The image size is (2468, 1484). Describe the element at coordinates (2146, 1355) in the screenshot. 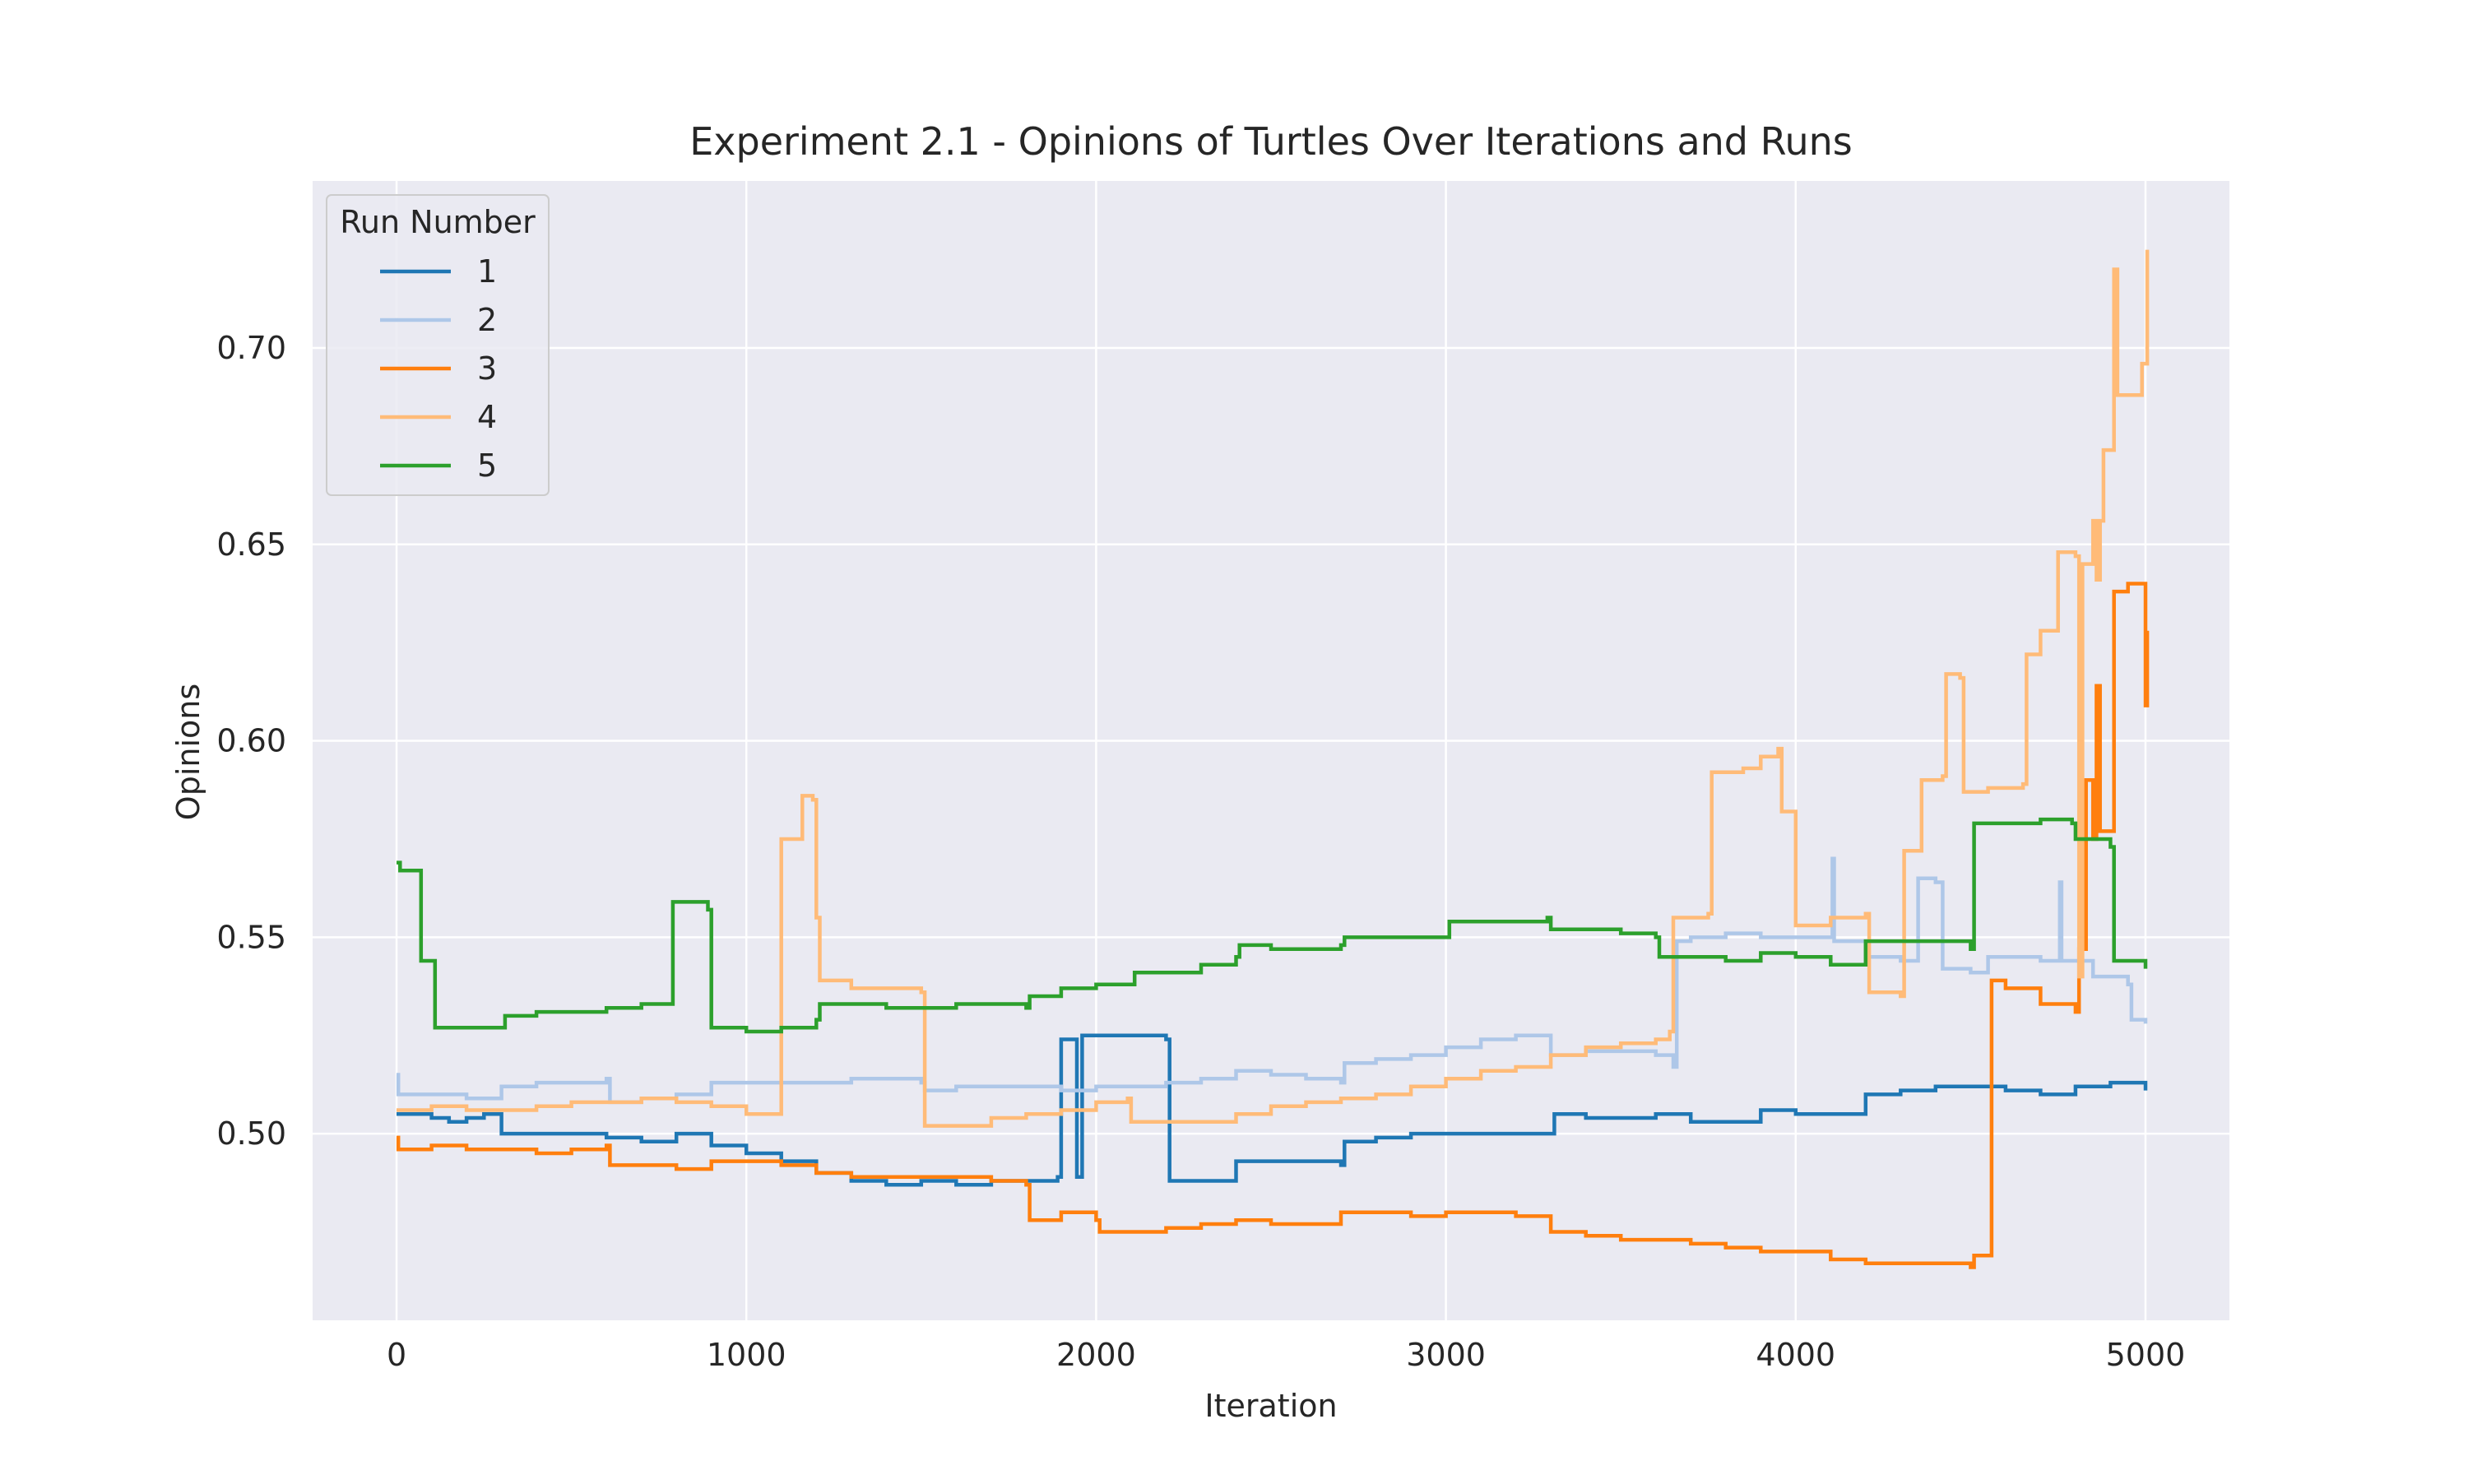

I see `x-tick-label: 5000` at that location.